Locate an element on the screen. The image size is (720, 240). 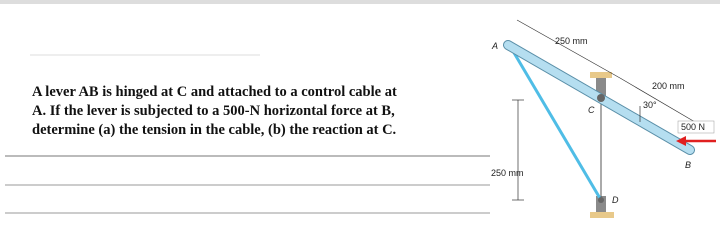
label-a: A is located at coordinates (494, 46).